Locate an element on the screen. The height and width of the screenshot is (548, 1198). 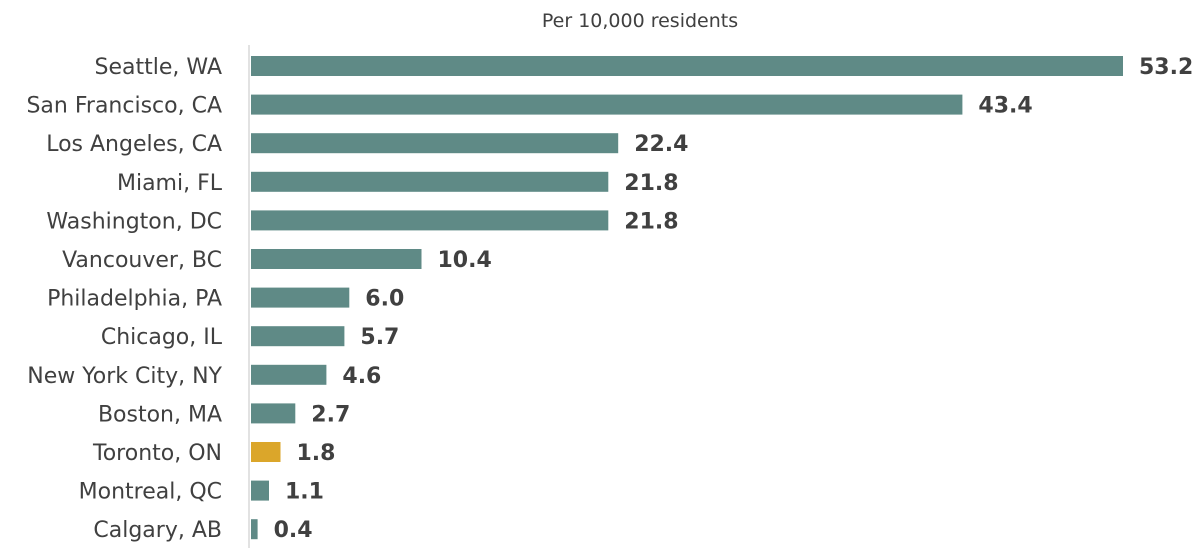
value-label-vancouver-bc: 10.4 is located at coordinates (465, 260).